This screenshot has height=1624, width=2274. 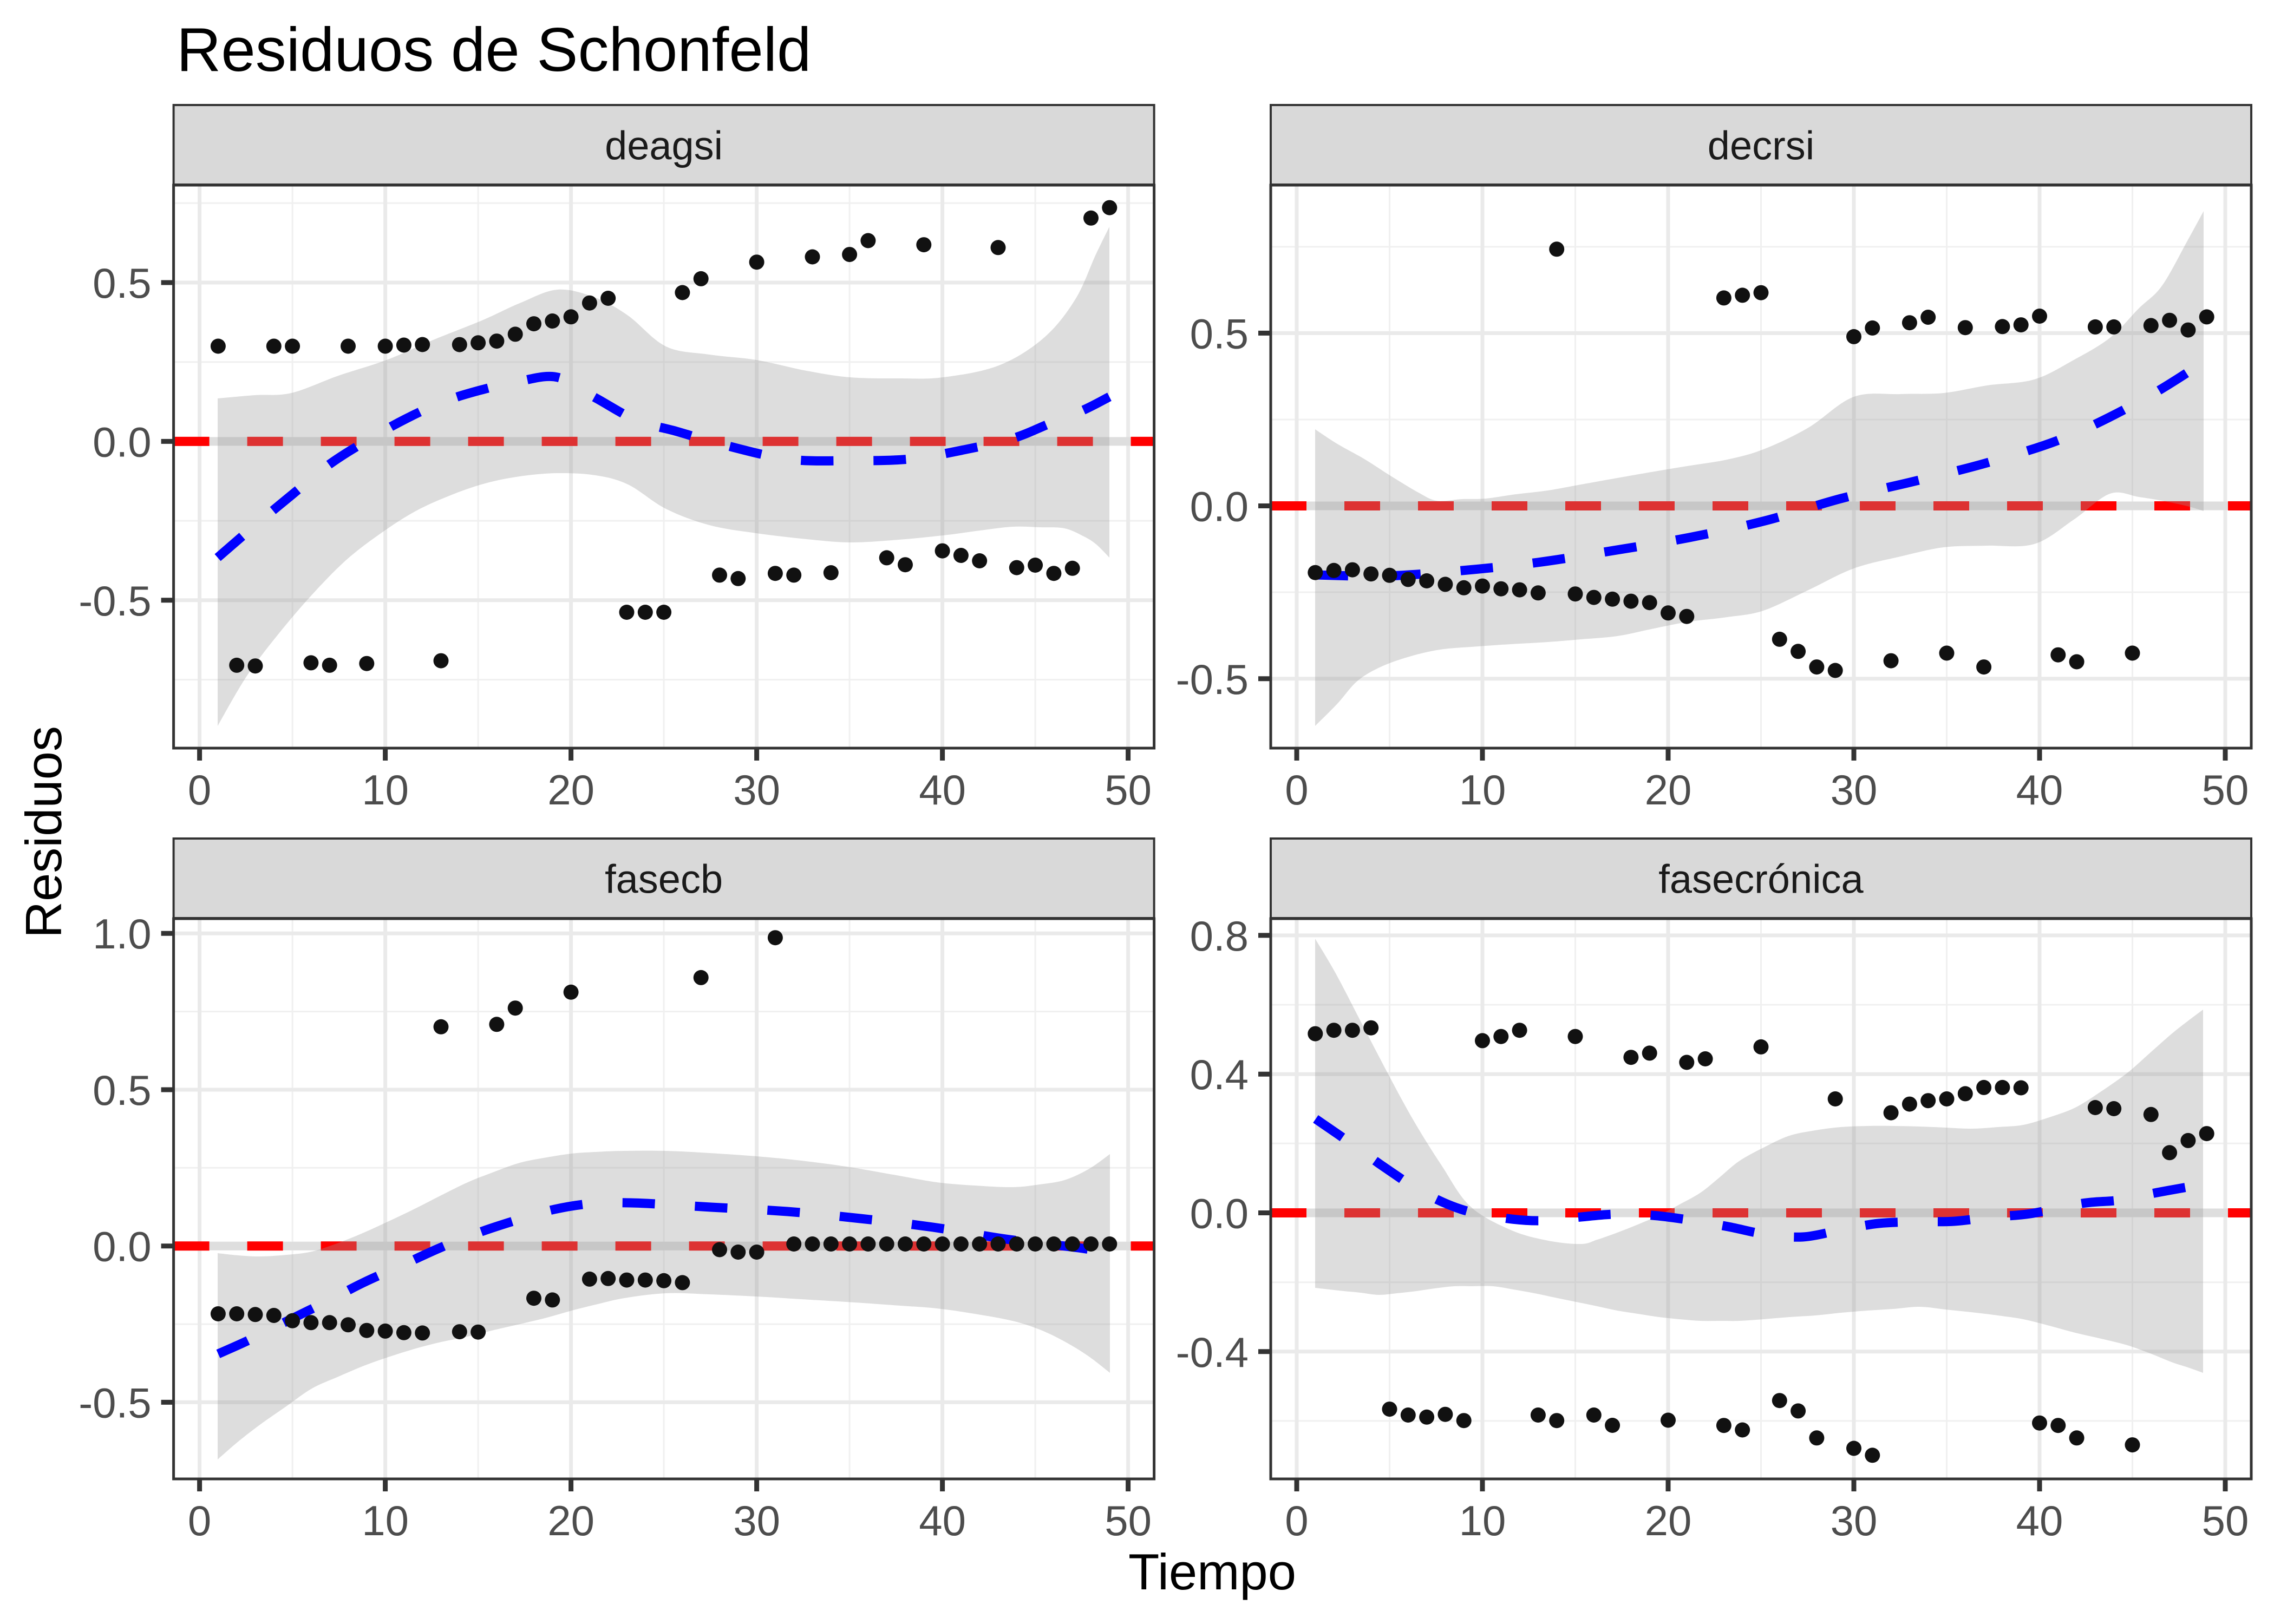 I want to click on svg-text: 0.8, so click(x=1220, y=936).